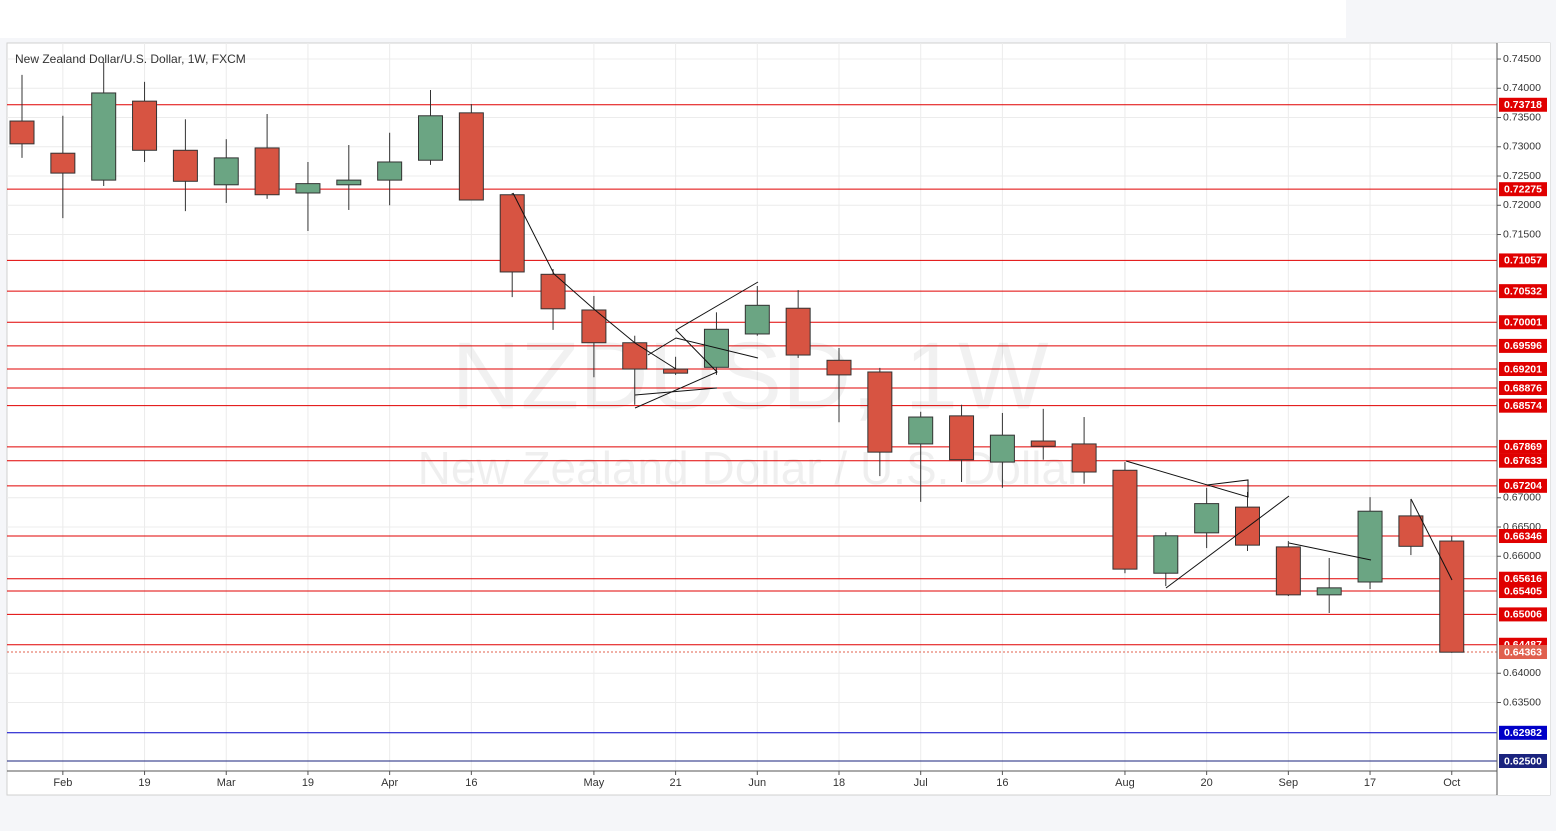 Image resolution: width=1556 pixels, height=831 pixels. I want to click on level-label: 0.65616, so click(1523, 579).